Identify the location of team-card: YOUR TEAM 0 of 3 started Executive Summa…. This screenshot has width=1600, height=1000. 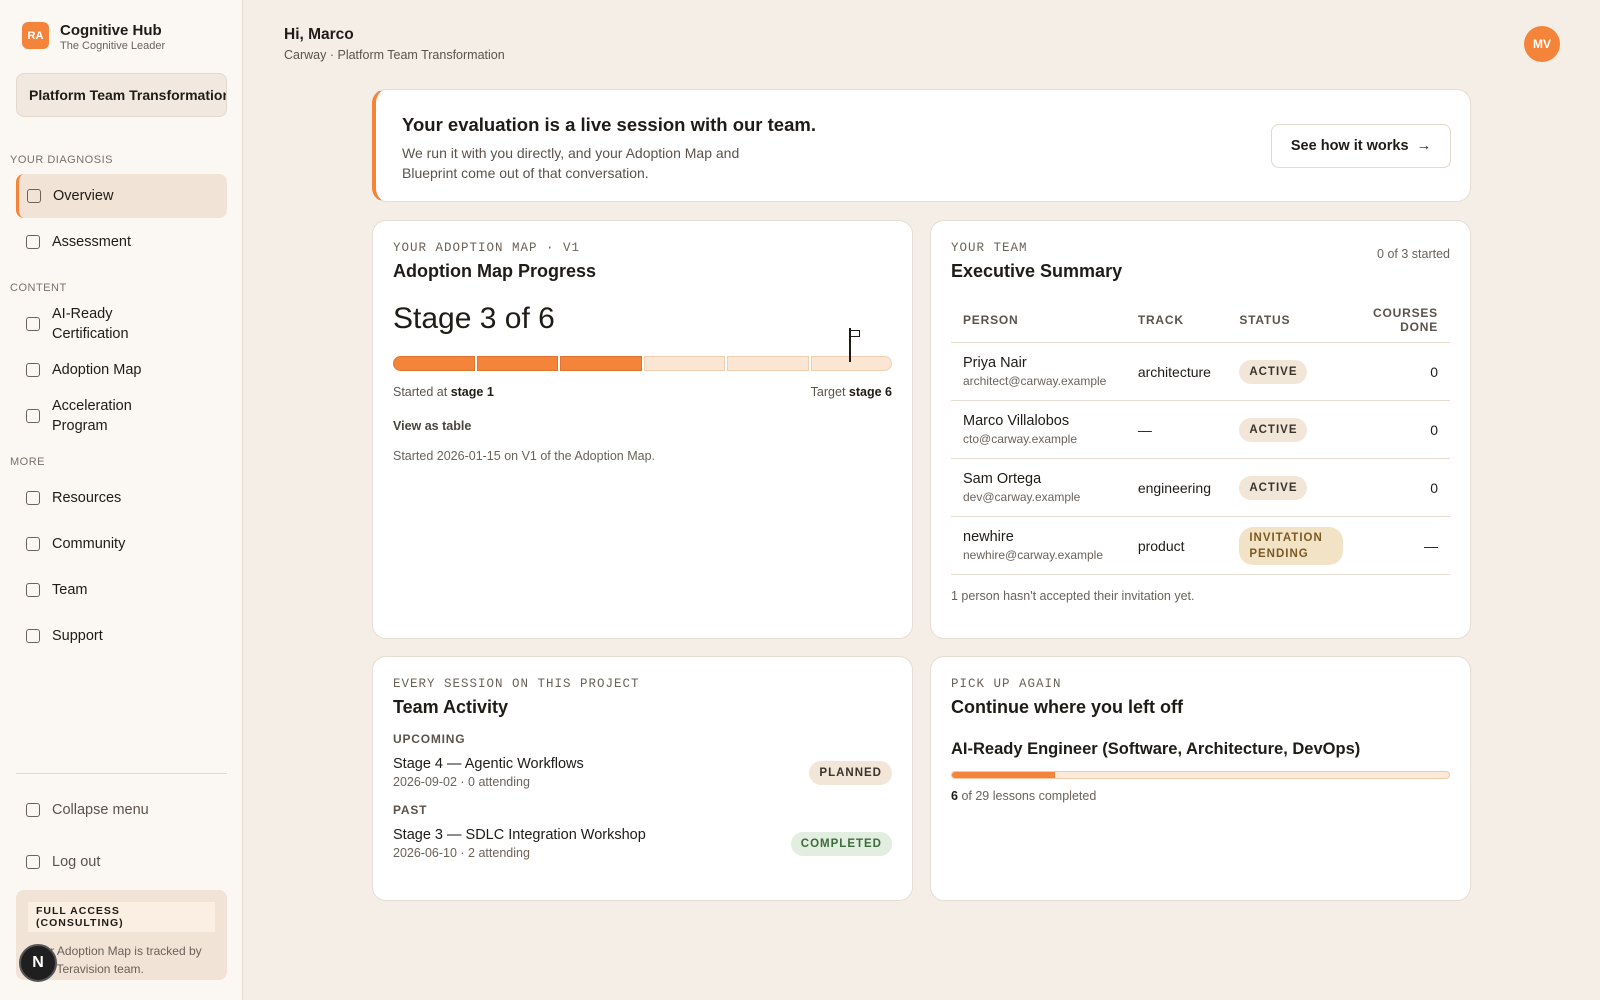
(1200, 429).